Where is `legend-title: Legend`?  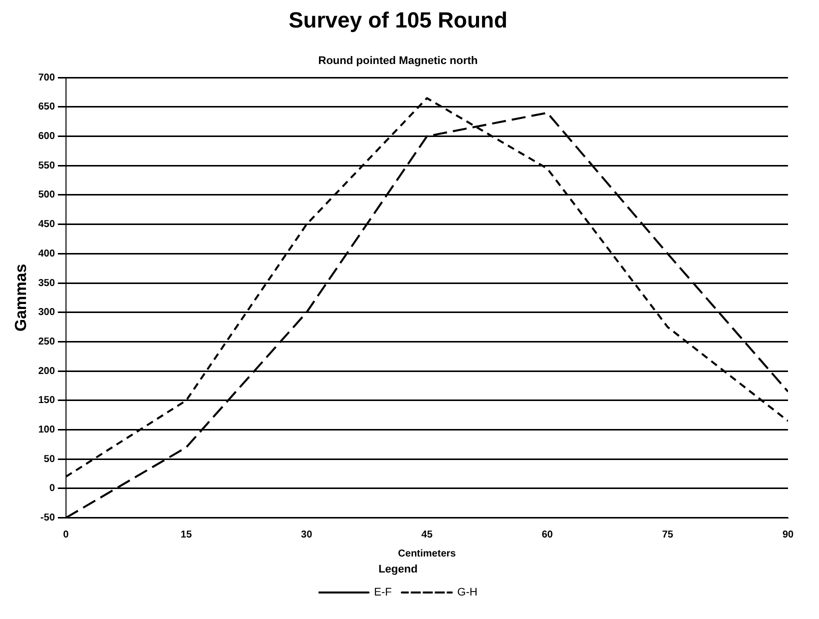 legend-title: Legend is located at coordinates (398, 569).